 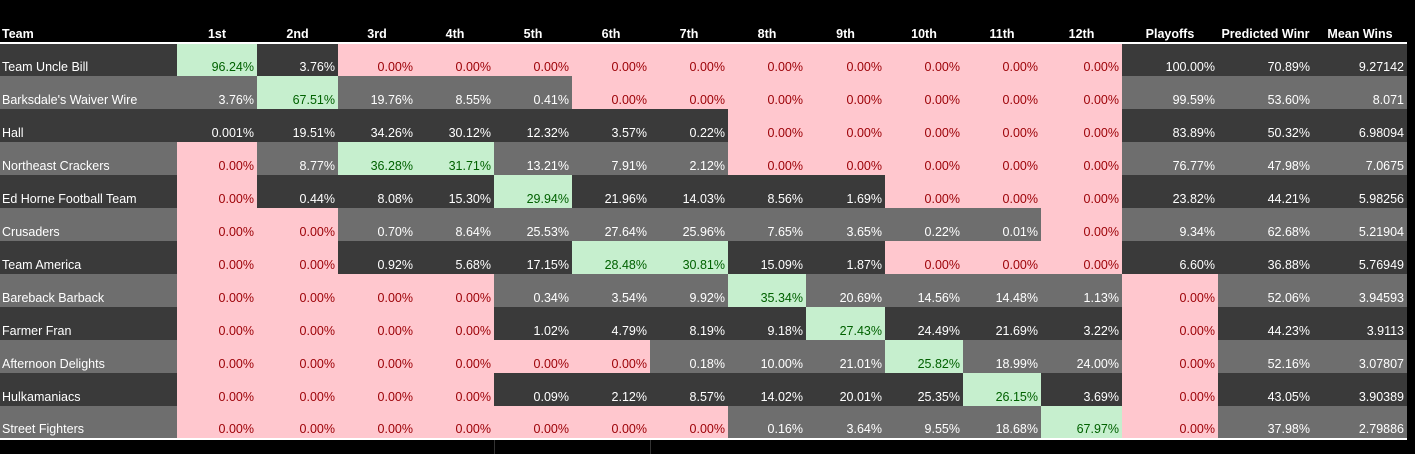 I want to click on value-cell: 1.02%, so click(x=533, y=323).